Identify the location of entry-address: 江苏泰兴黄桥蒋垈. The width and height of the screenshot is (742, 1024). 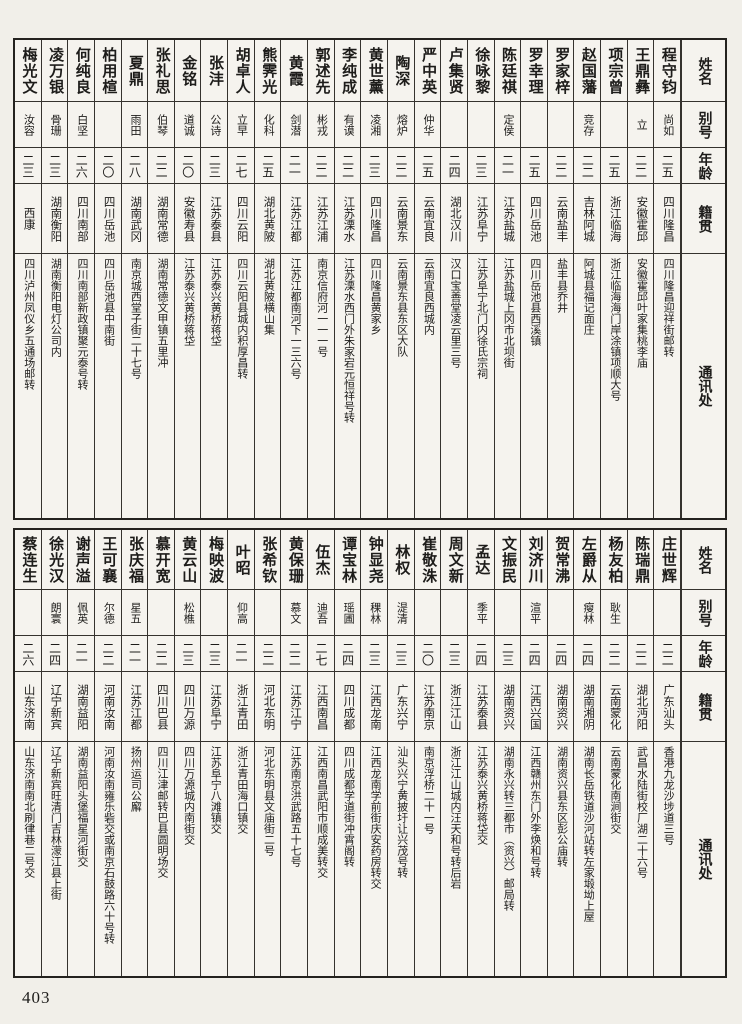
(188, 302).